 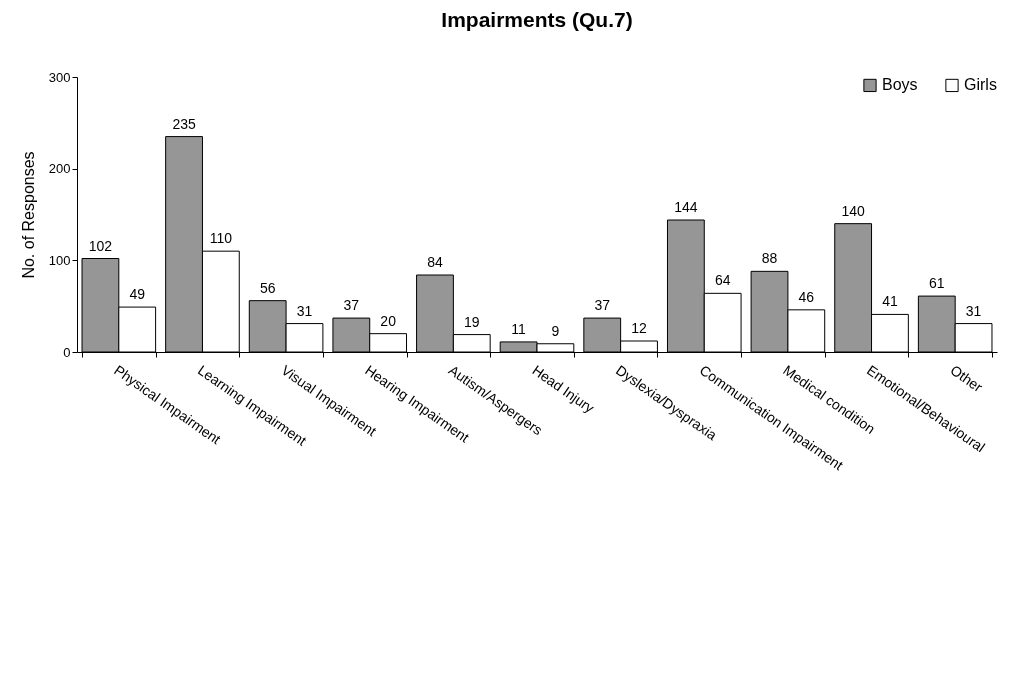 What do you see at coordinates (267, 287) in the screenshot?
I see `data-label: 56` at bounding box center [267, 287].